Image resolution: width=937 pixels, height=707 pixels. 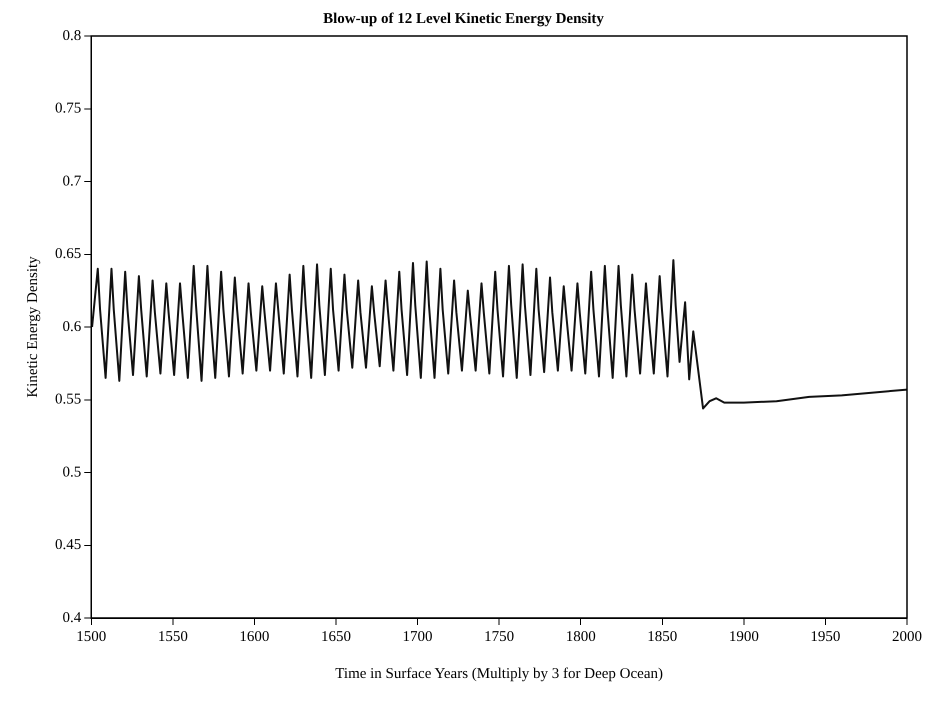 What do you see at coordinates (417, 636) in the screenshot?
I see `x-tick-label: 1700` at bounding box center [417, 636].